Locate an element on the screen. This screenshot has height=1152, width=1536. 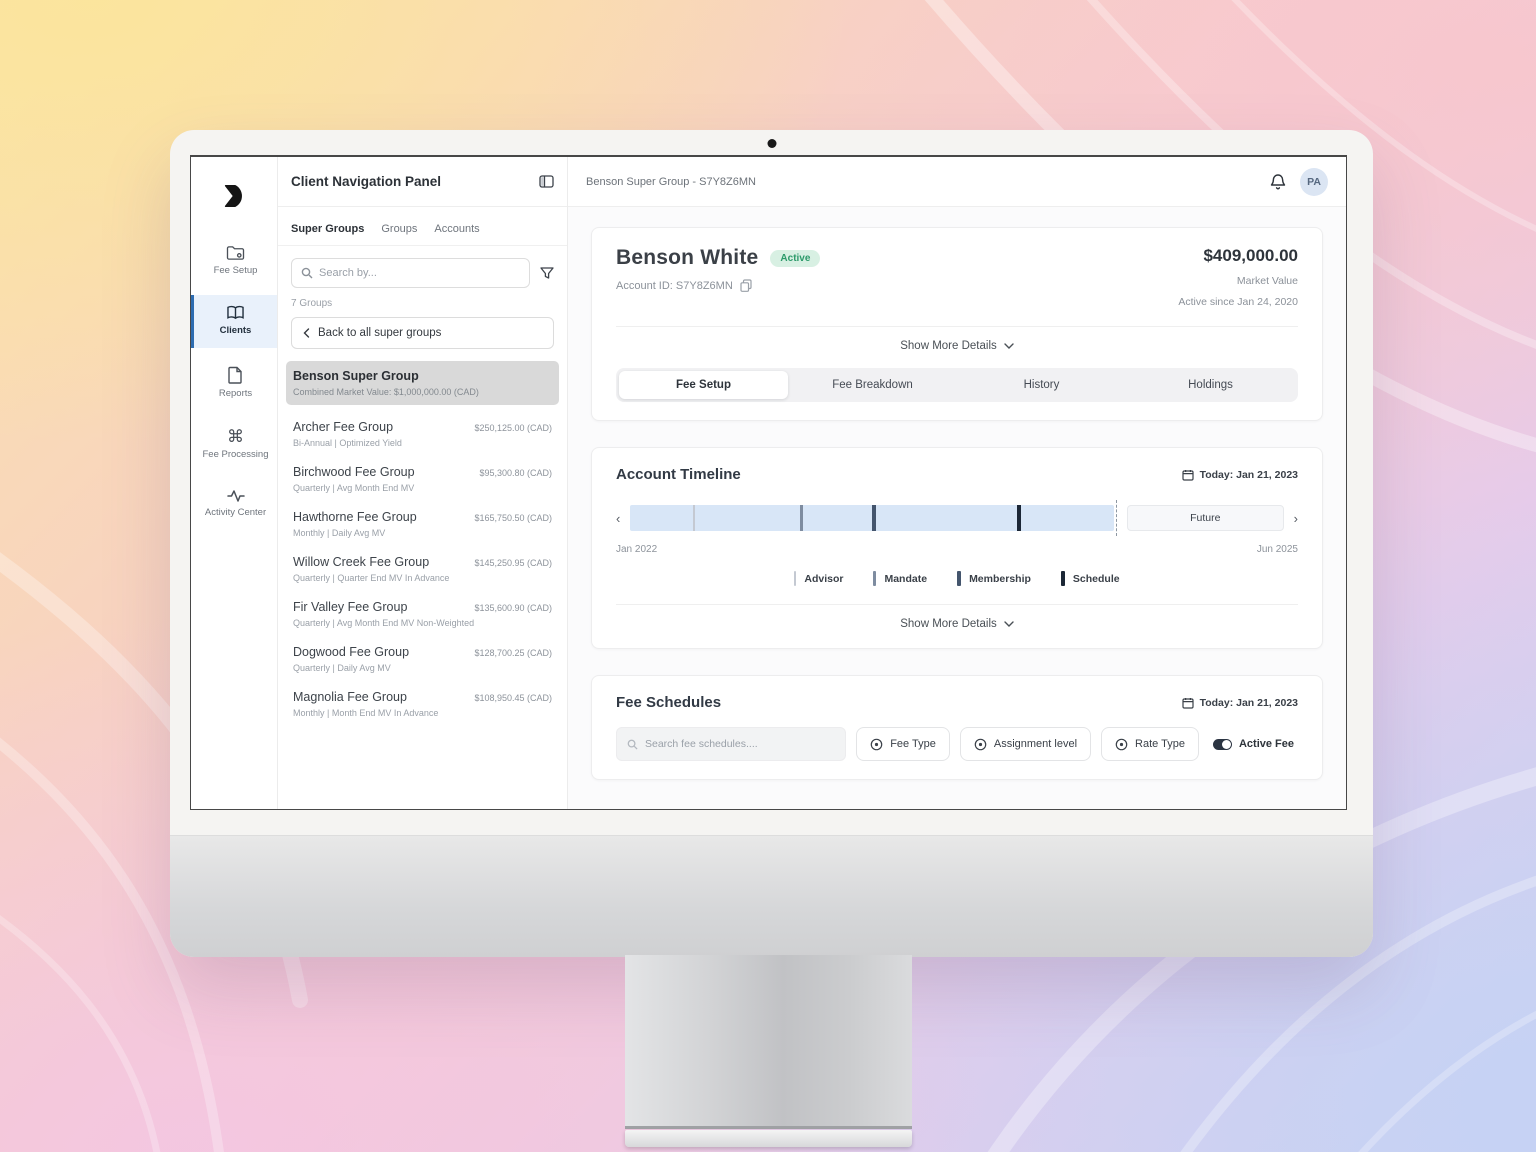
tab-groups: Groups is located at coordinates (399, 229).